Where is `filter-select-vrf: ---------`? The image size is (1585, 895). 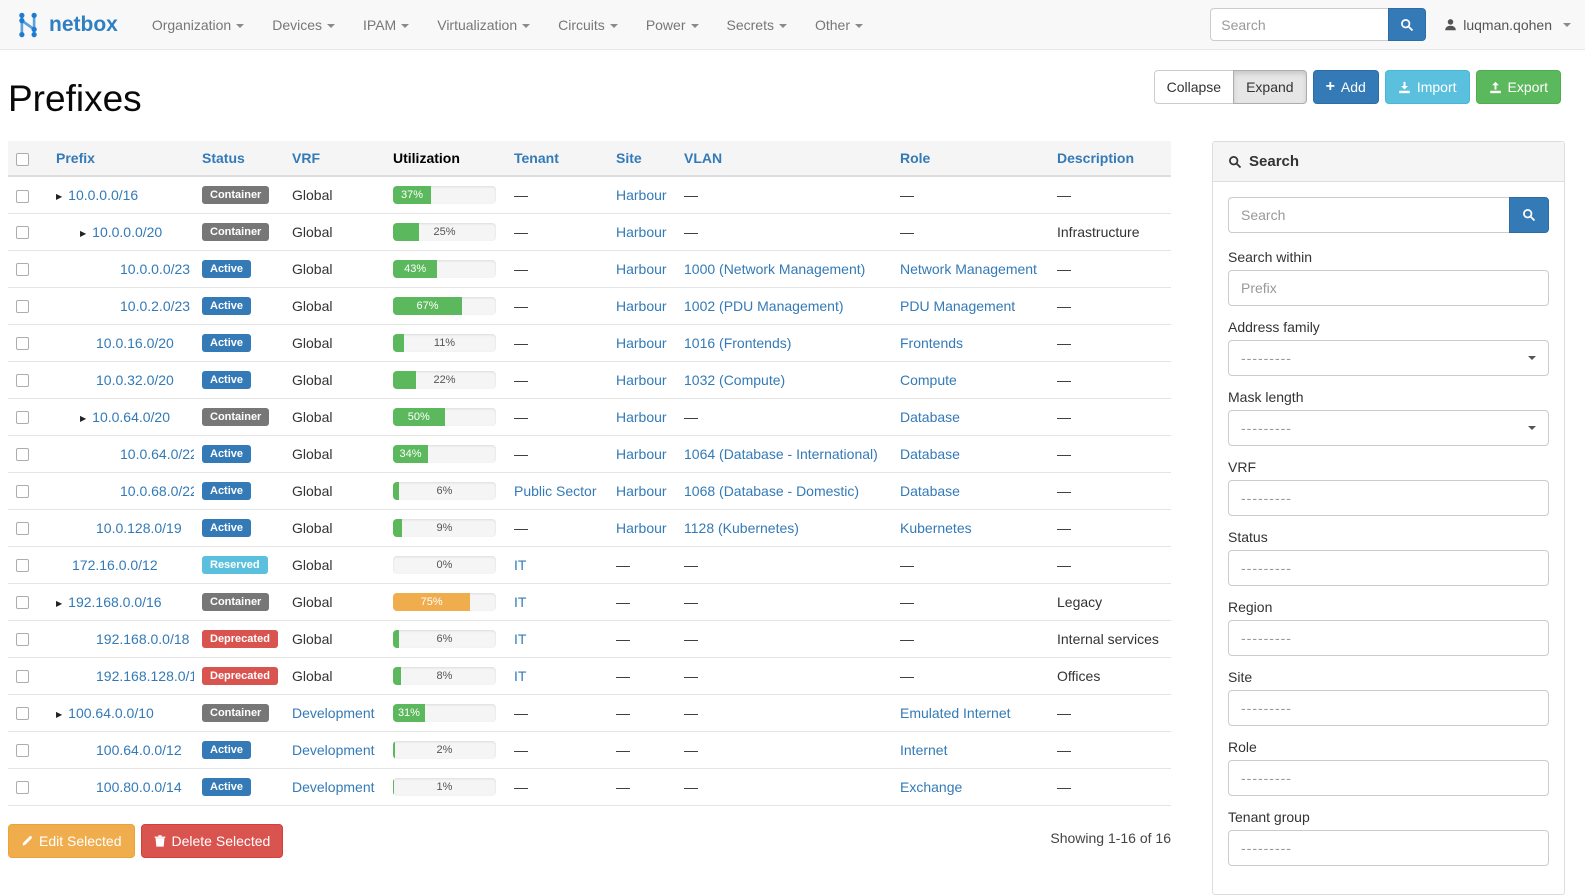 filter-select-vrf: --------- is located at coordinates (1388, 498).